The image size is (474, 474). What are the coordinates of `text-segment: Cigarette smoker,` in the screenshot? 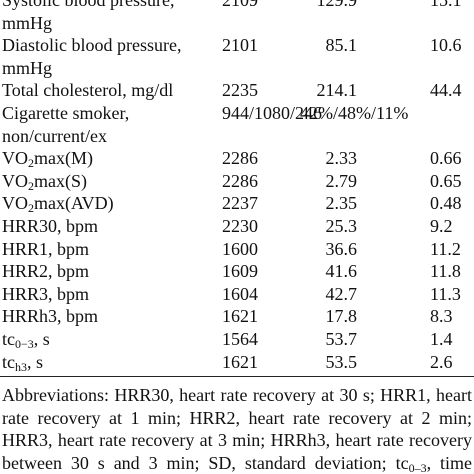 It's located at (66, 113).